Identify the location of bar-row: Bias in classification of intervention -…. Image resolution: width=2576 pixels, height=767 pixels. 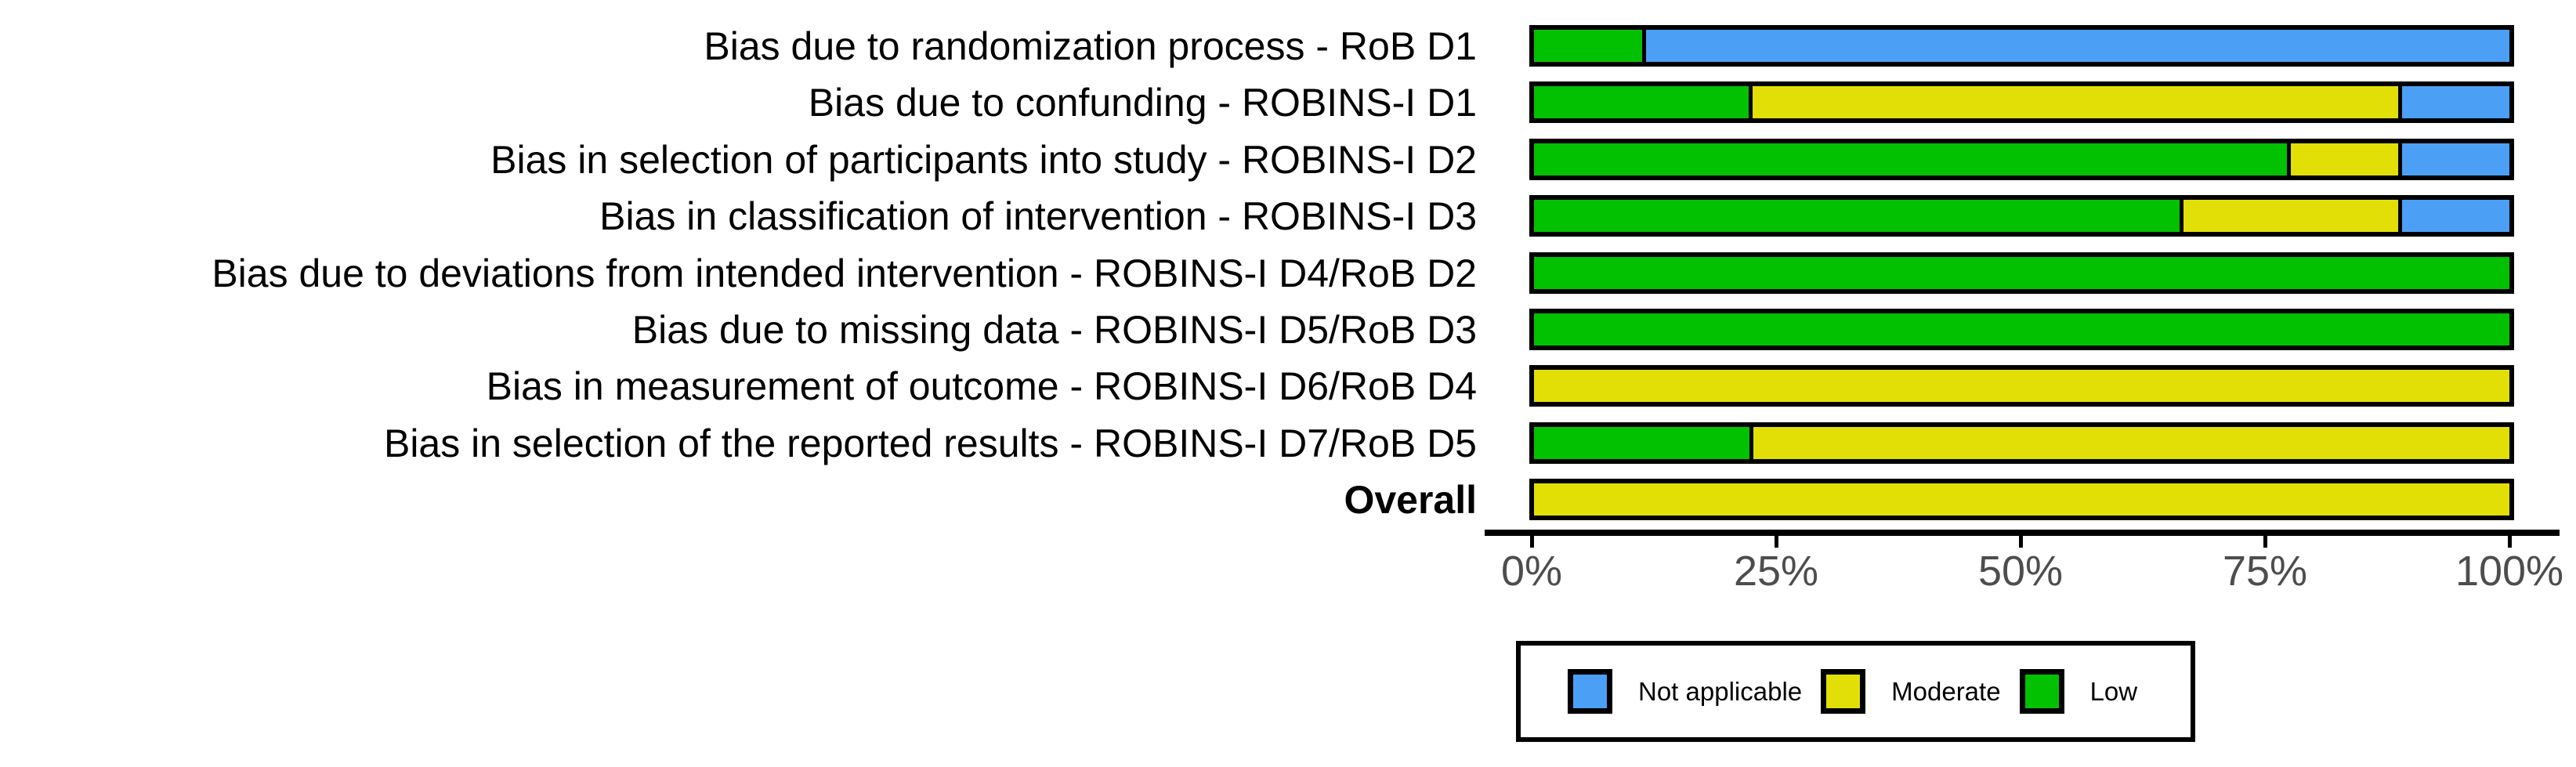
(1288, 216).